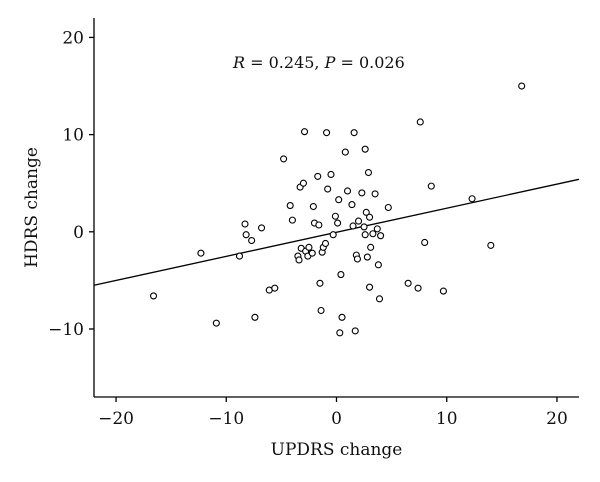 The image size is (600, 482). What do you see at coordinates (336, 419) in the screenshot?
I see `x-tick-label: 0` at bounding box center [336, 419].